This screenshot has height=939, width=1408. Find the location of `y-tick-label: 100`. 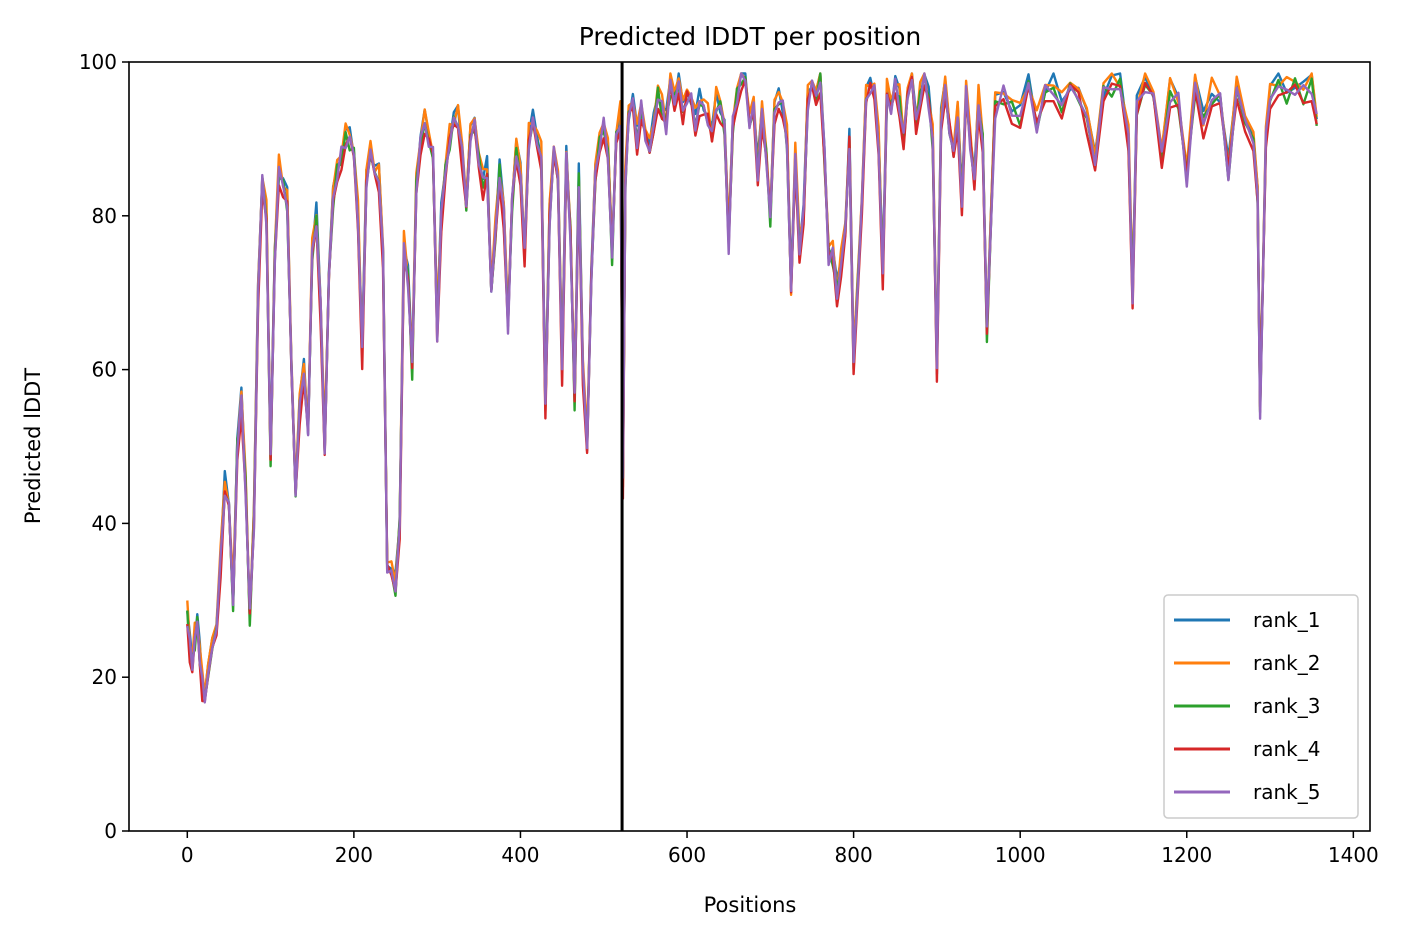

y-tick-label: 100 is located at coordinates (98, 62).